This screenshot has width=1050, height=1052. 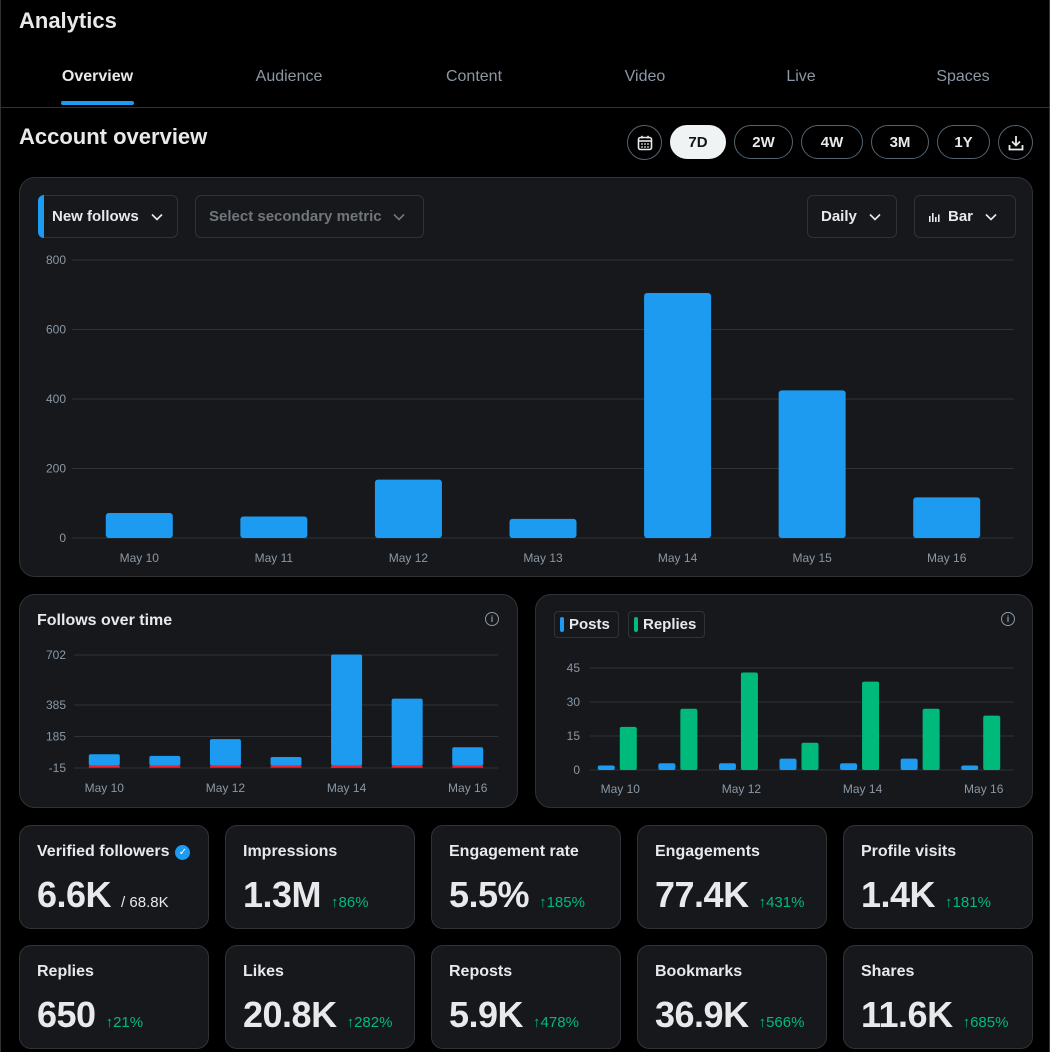 What do you see at coordinates (65, 971) in the screenshot?
I see `metric-label: Replies` at bounding box center [65, 971].